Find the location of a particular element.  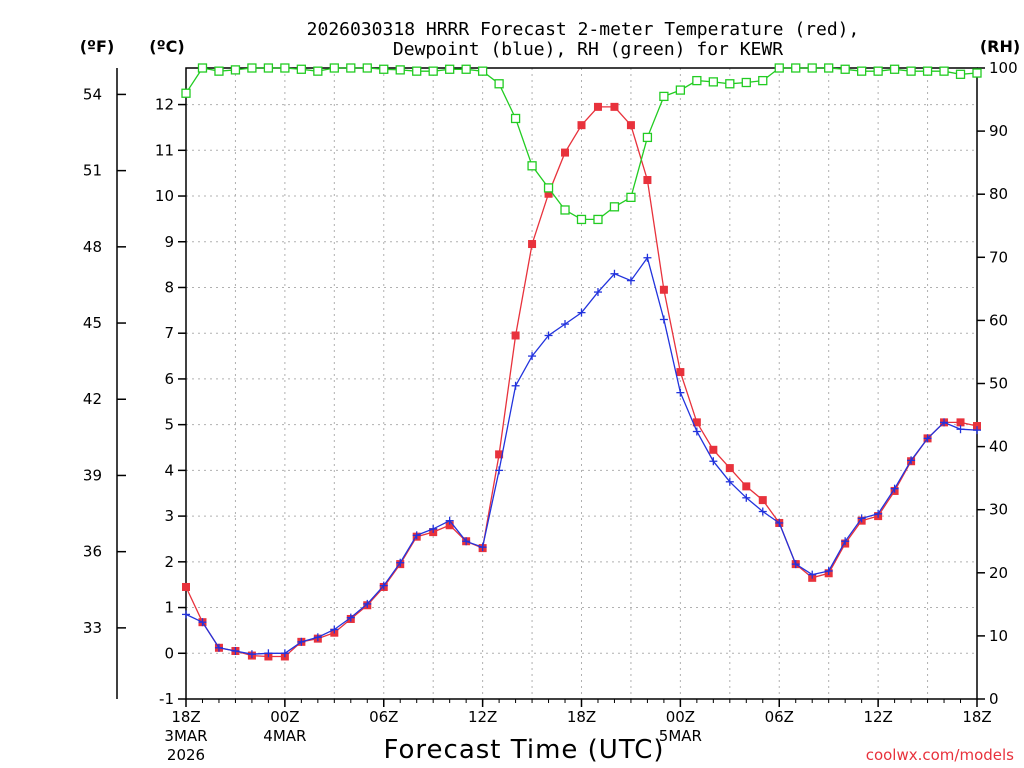

celsius-tick-label: 8 is located at coordinates (169, 287).